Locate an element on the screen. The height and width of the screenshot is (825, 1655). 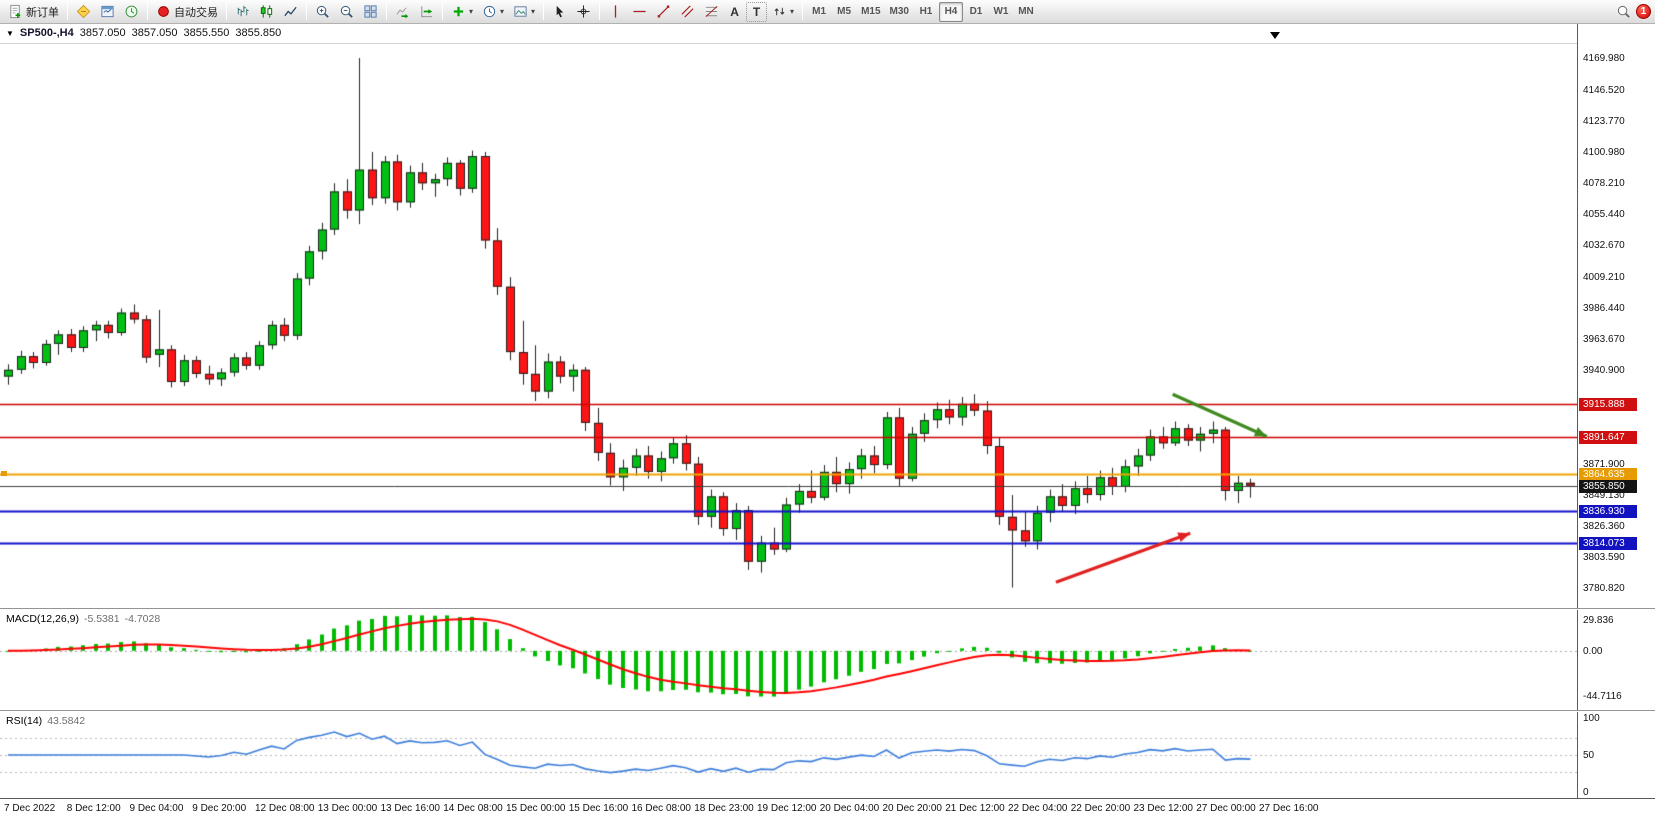
strategy-tester-button is located at coordinates (131, 12).